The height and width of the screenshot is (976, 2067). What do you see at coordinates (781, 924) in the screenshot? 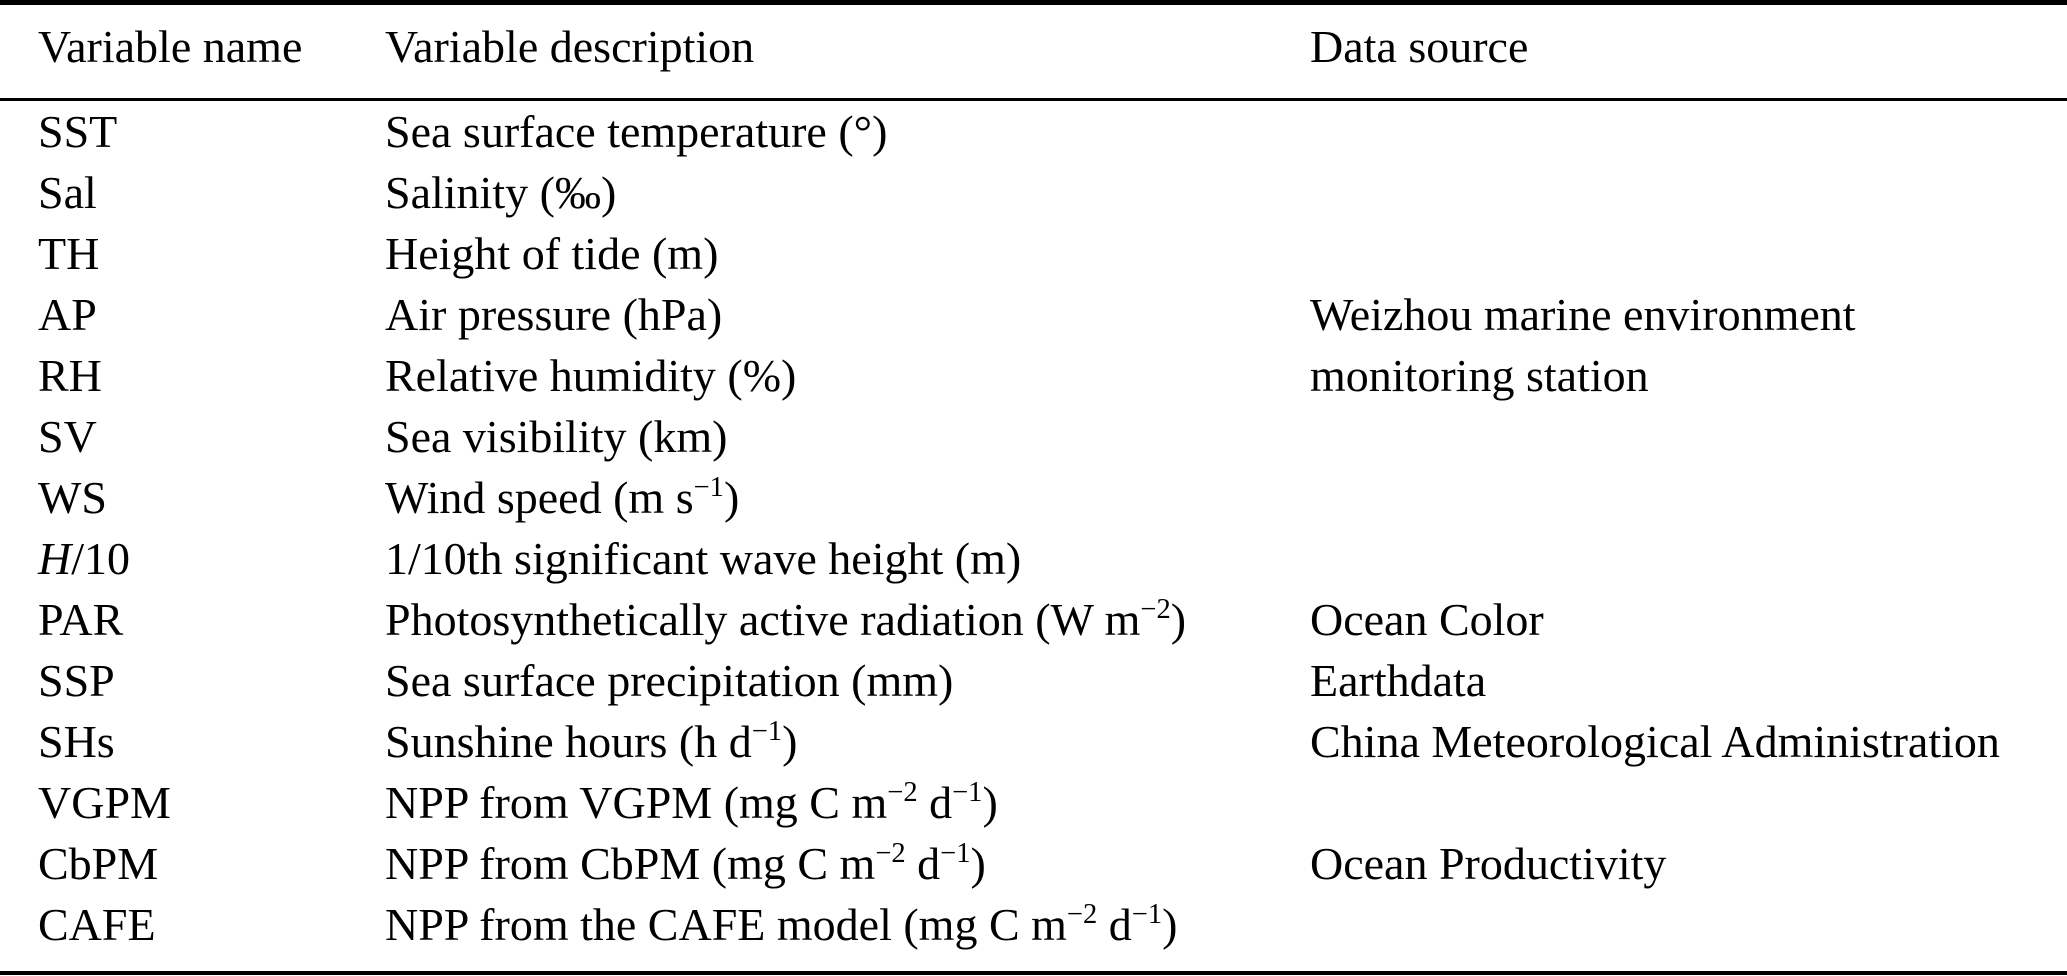
I see `cell-variable-description: NPP from the CAFE model (mg C m−2 d−1)` at bounding box center [781, 924].